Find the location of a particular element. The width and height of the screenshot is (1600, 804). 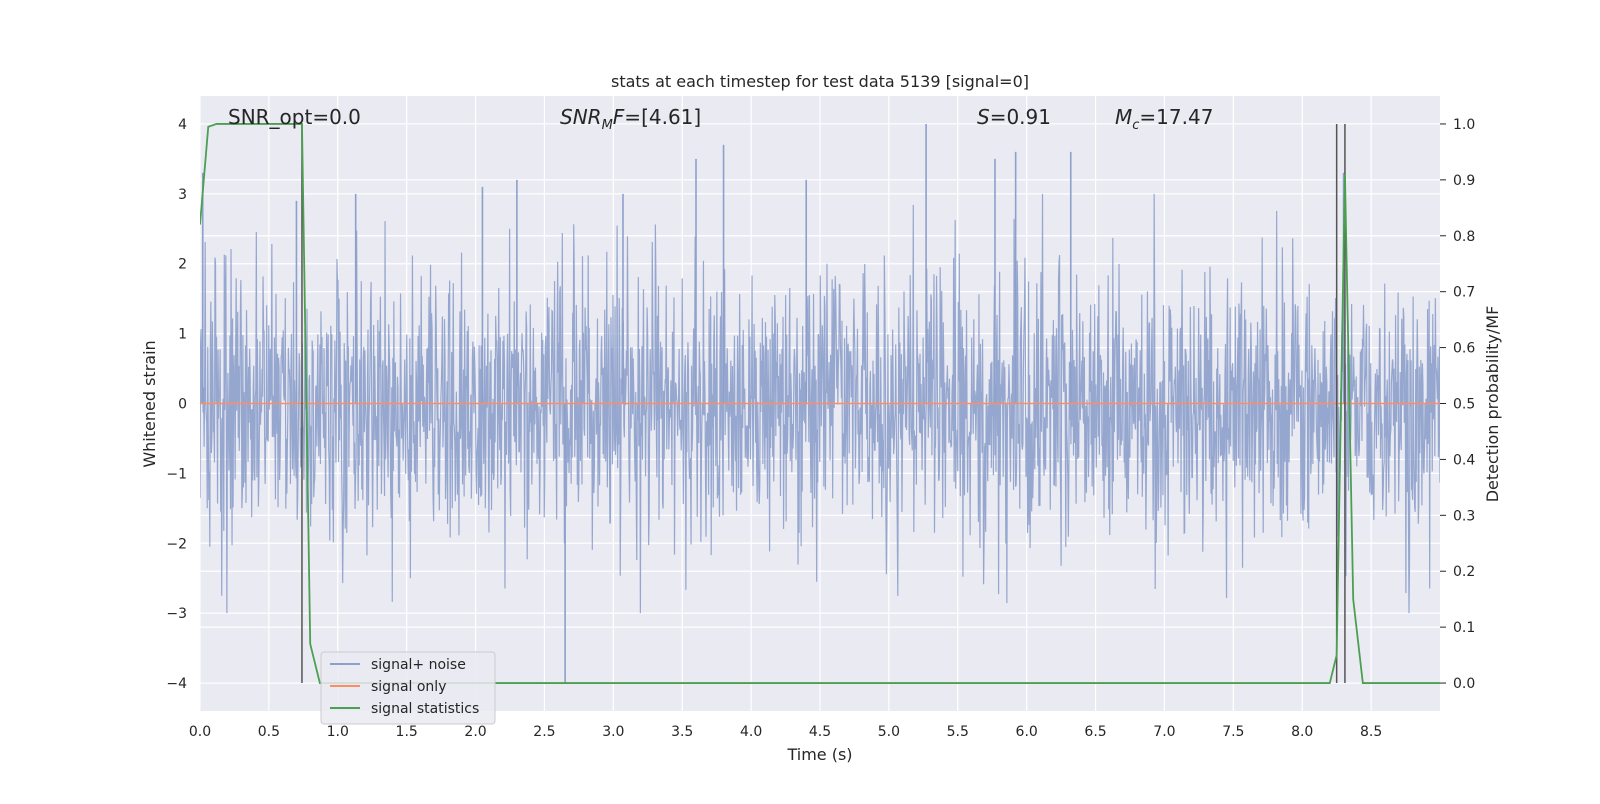

legend-box is located at coordinates (408, 688).